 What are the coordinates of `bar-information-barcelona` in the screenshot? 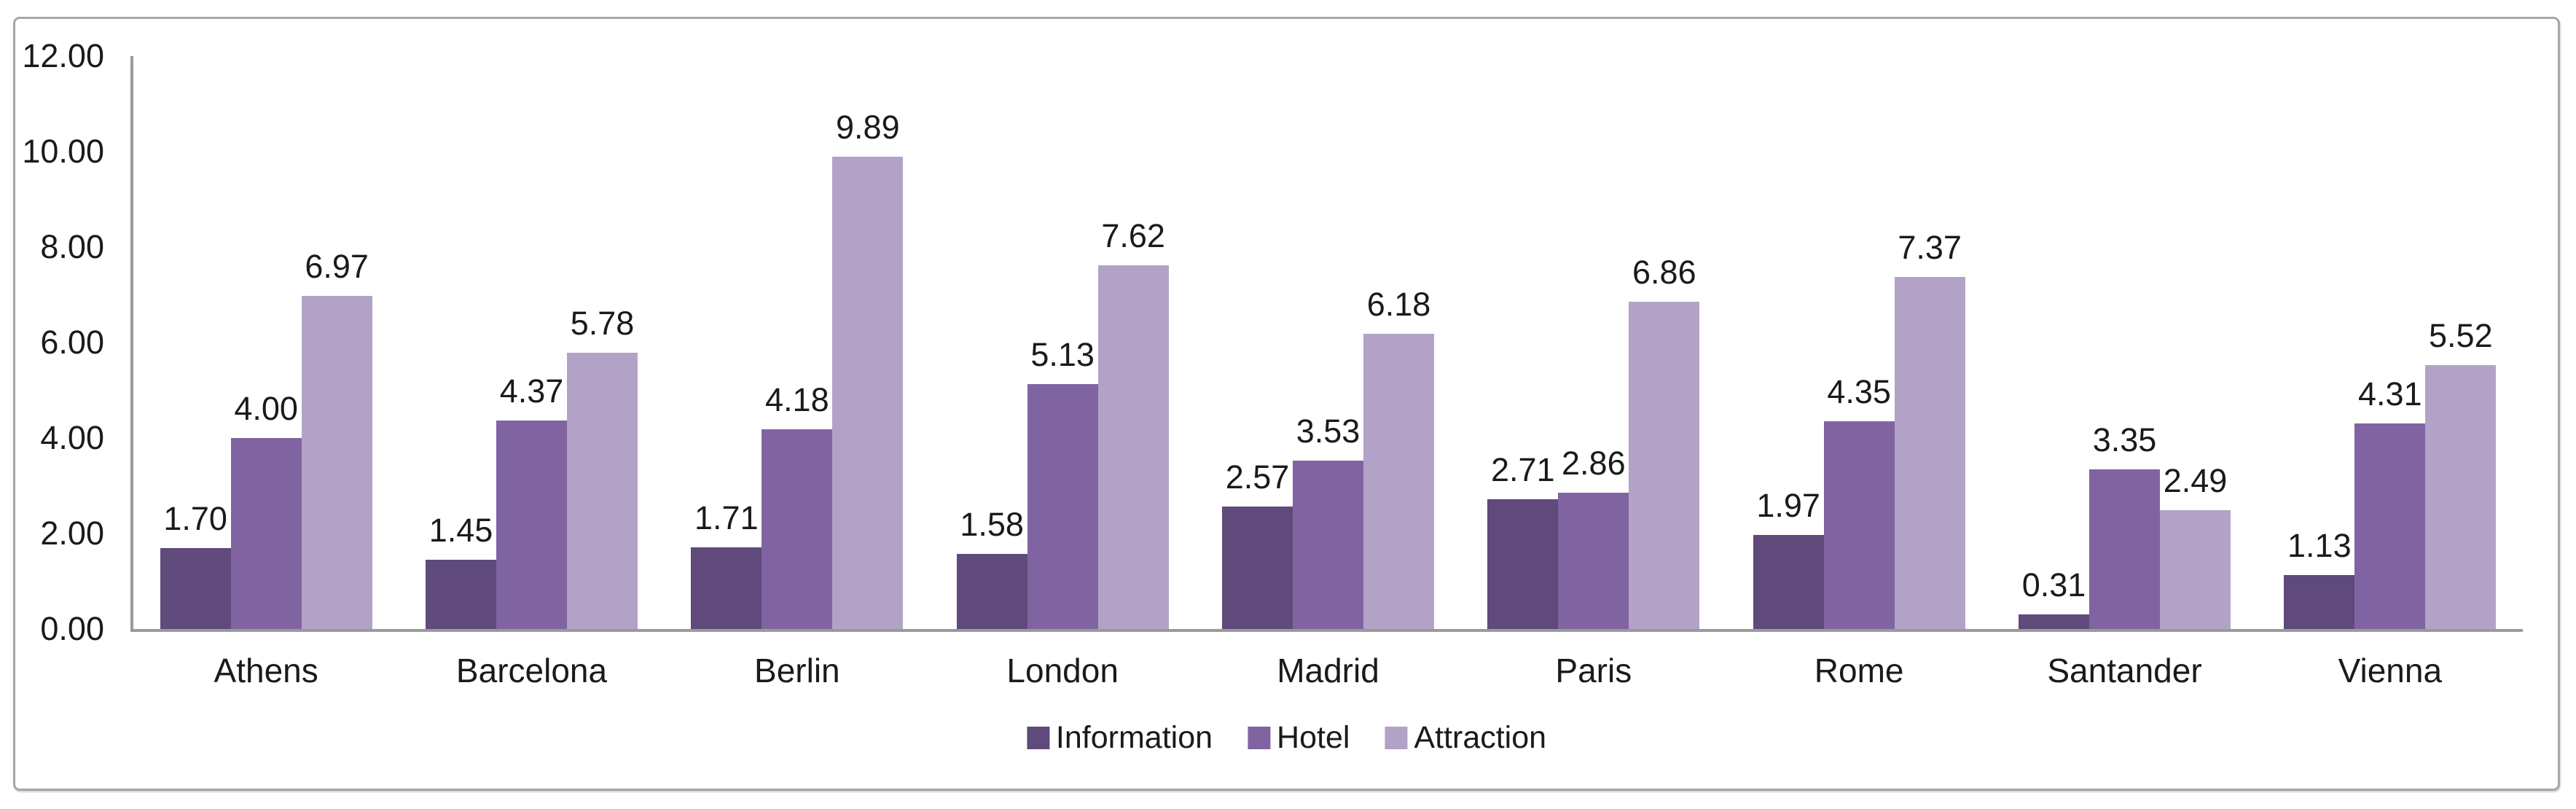 It's located at (461, 594).